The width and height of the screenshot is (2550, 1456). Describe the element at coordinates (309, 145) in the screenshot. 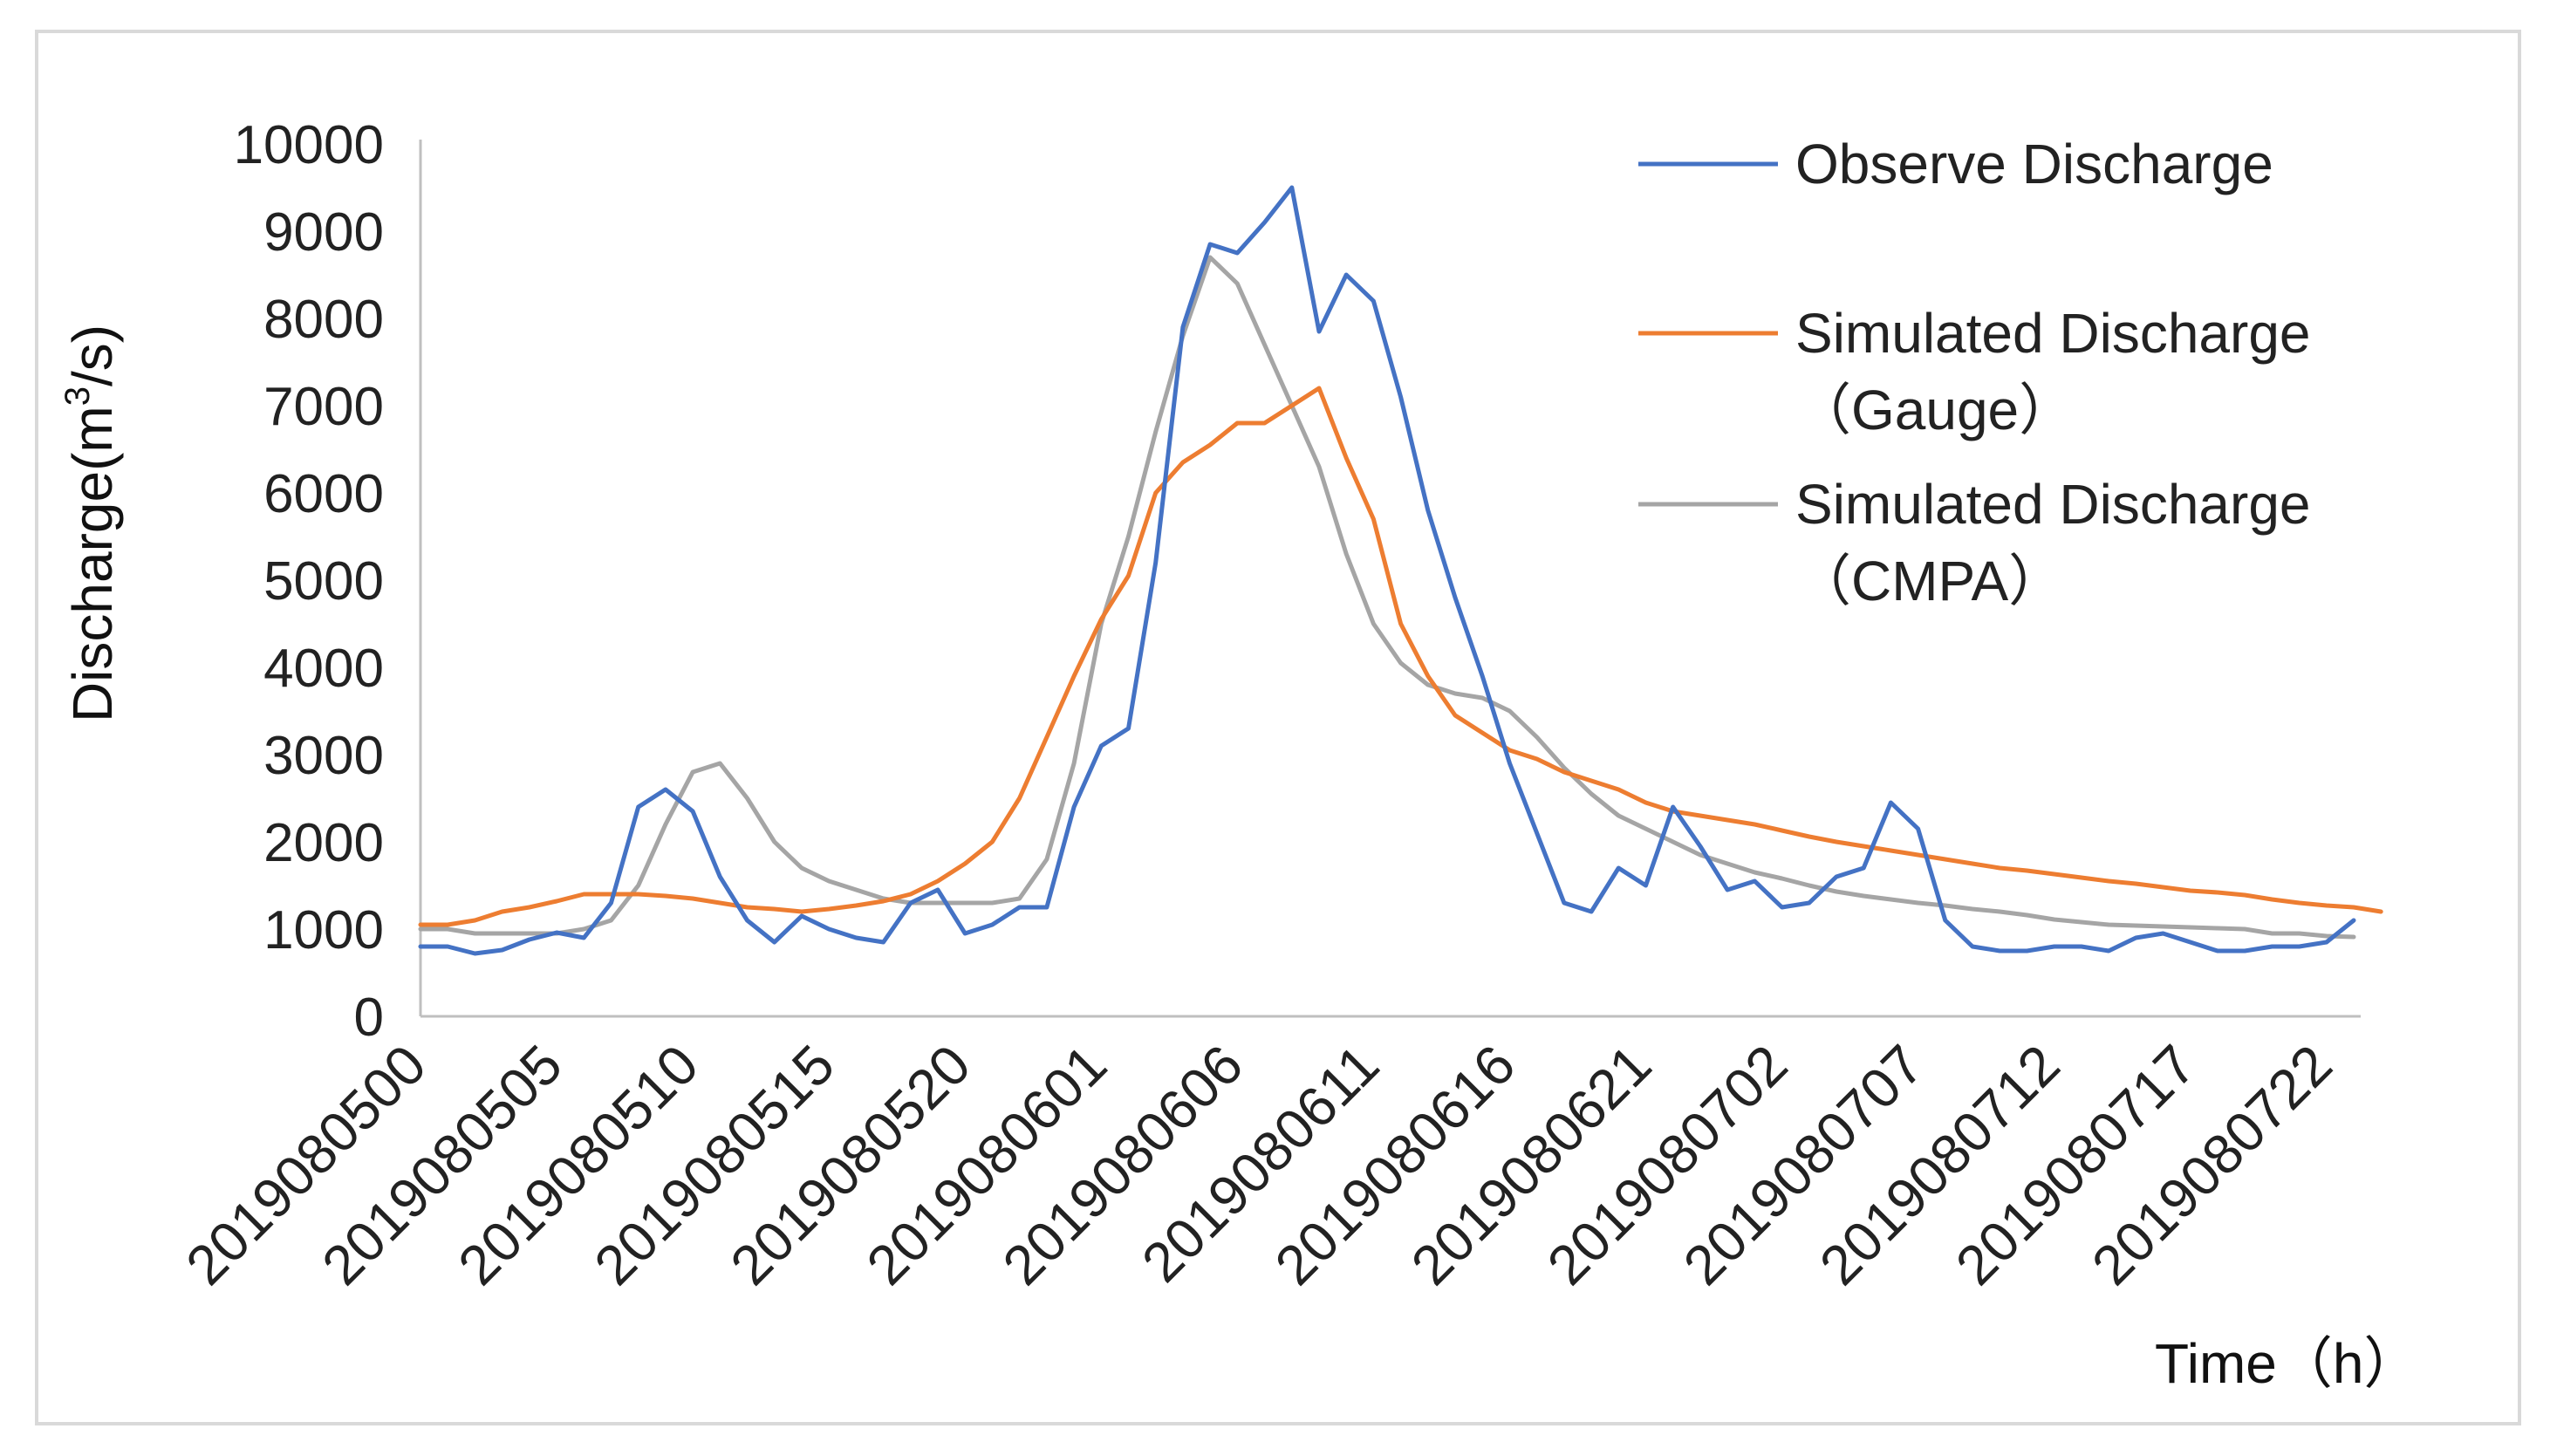

I see `y-tick-label: 10000` at that location.